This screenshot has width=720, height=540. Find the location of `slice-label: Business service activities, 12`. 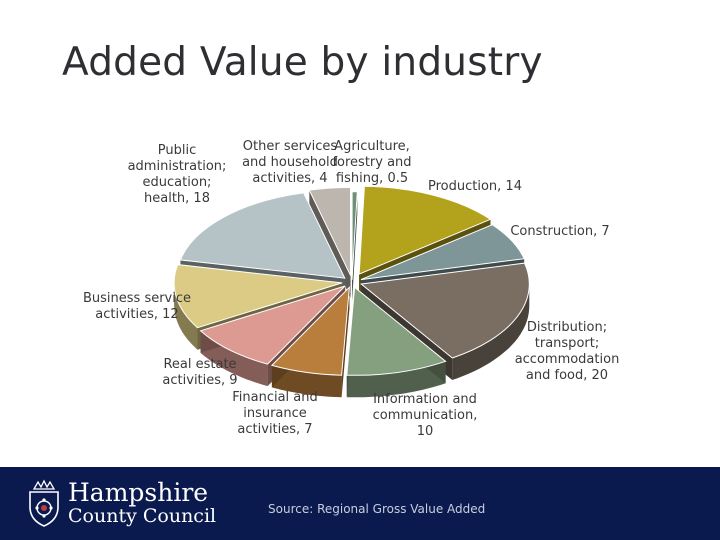

slice-label: Business service activities, 12 is located at coordinates (137, 306).